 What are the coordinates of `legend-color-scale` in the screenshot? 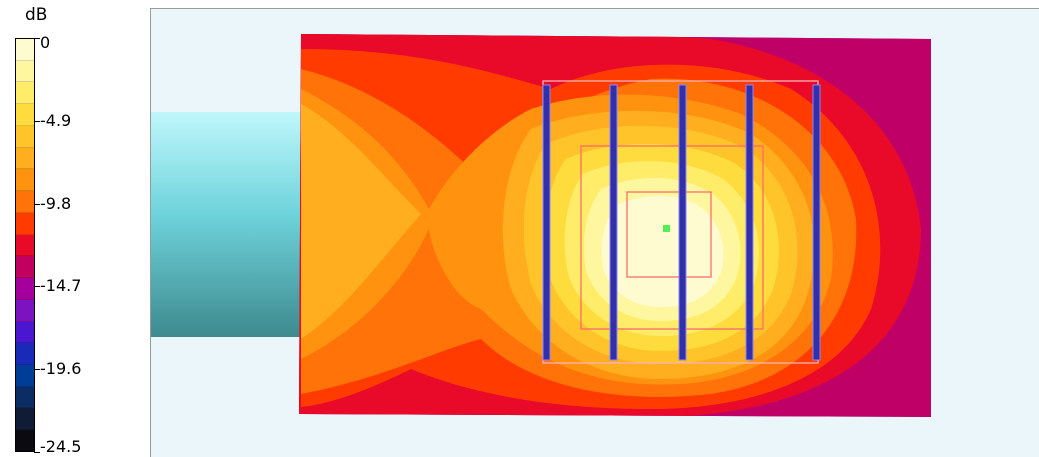 It's located at (25, 245).